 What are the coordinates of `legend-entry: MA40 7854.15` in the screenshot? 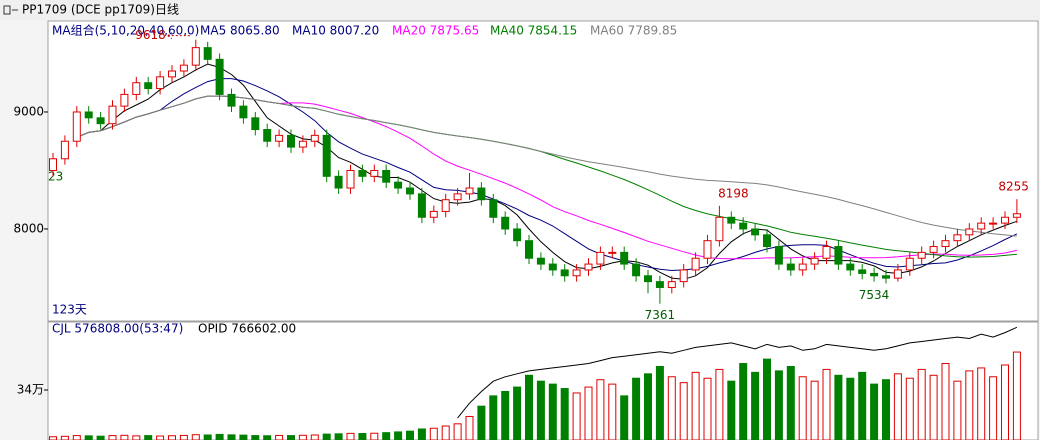 It's located at (533, 31).